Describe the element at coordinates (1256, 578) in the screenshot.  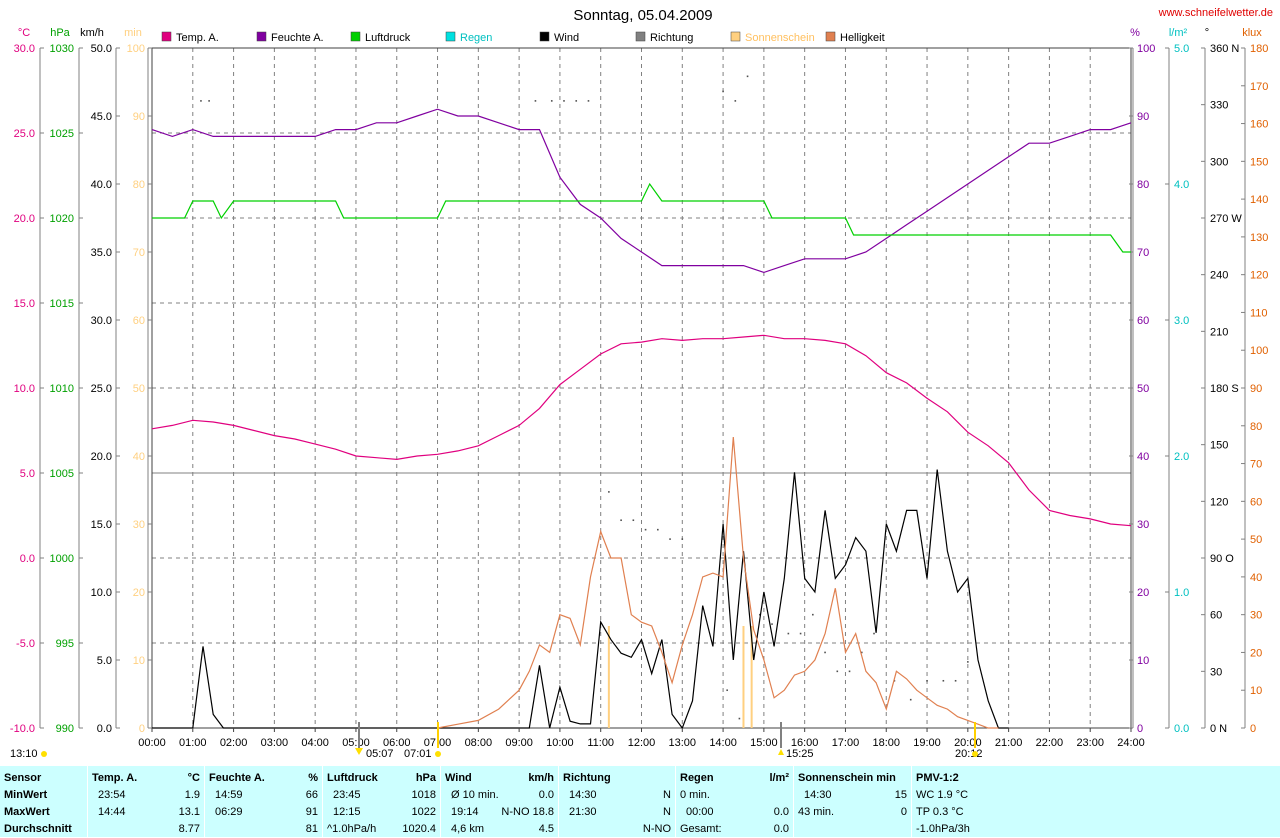
I see `axis-tick-label-brightness-4: 40` at that location.